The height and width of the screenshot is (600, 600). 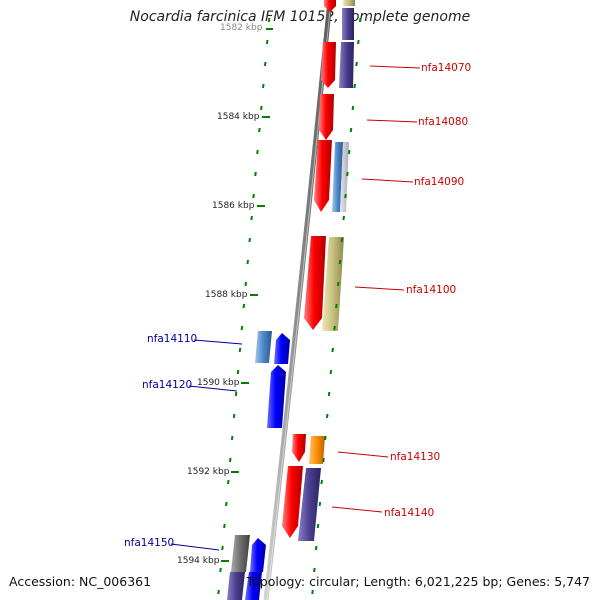 What do you see at coordinates (208, 472) in the screenshot?
I see `ruler-label-1592: 1592 kbp` at bounding box center [208, 472].